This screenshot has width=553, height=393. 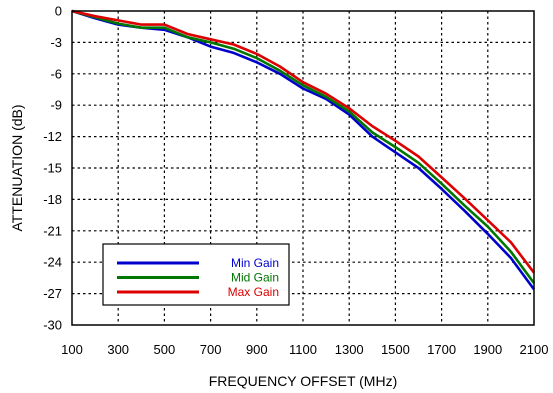 I want to click on y-tick-label: -27, so click(x=52, y=293).